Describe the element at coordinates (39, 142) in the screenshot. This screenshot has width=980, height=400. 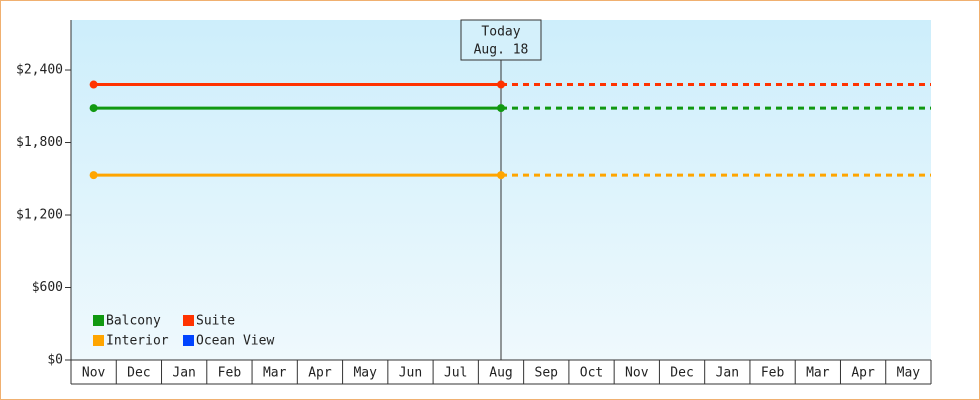
I see `y-tick-label: $1,800` at that location.